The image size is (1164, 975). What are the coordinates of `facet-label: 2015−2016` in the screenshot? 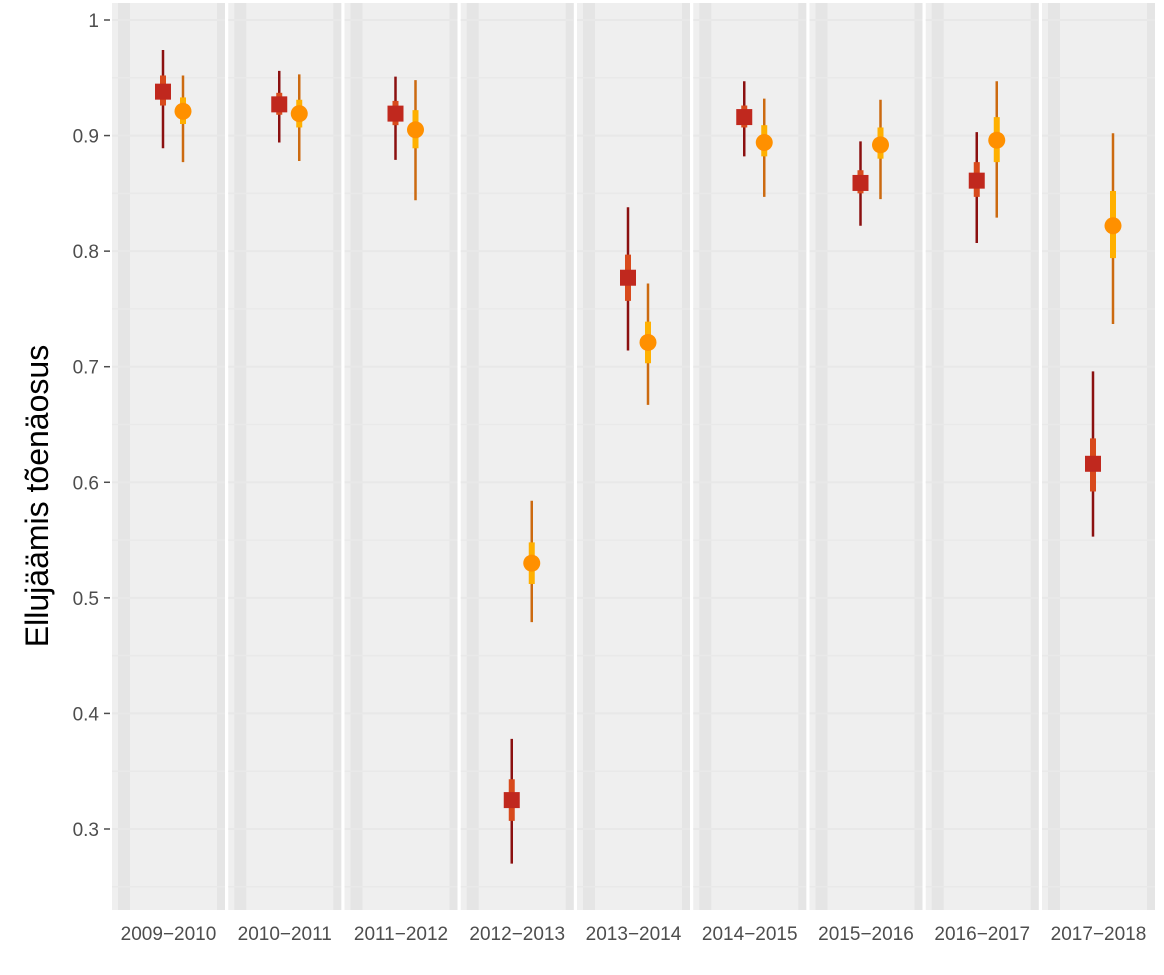 It's located at (866, 934).